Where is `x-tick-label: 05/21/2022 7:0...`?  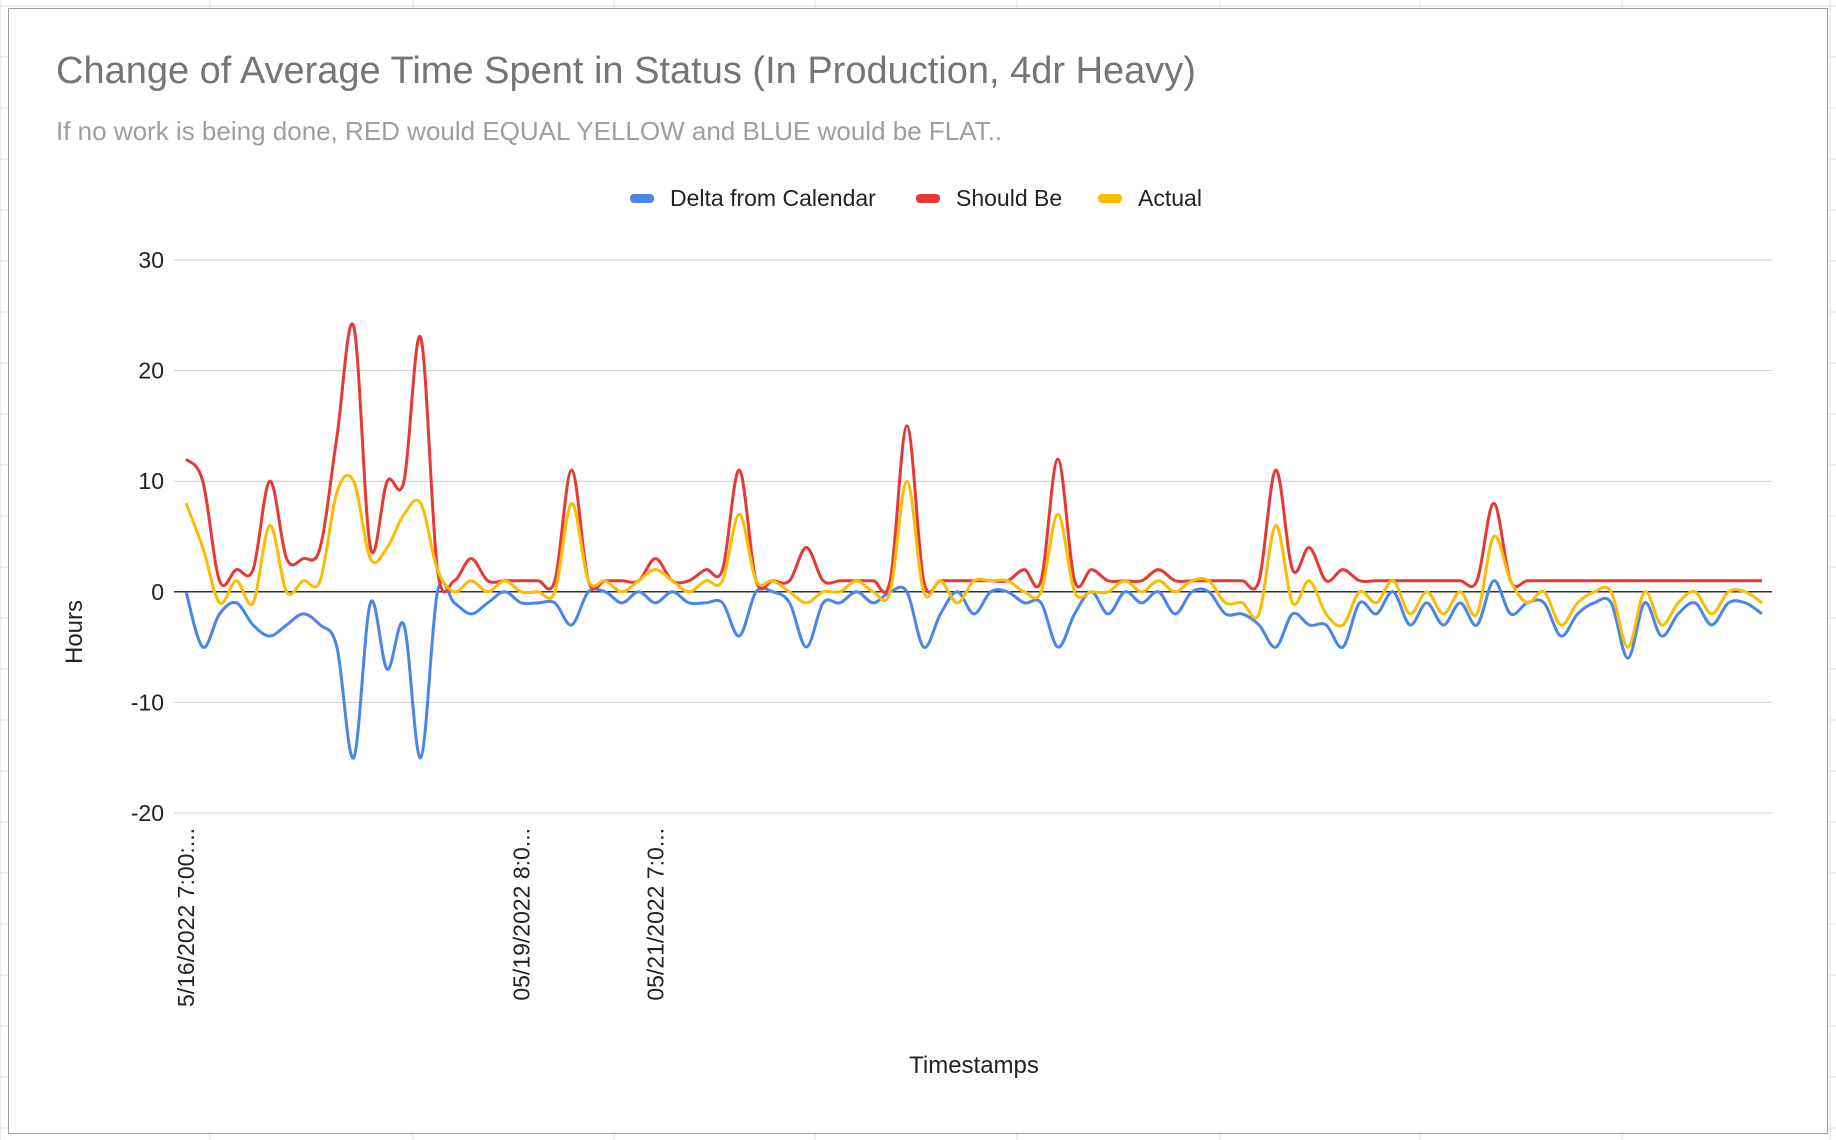
x-tick-label: 05/21/2022 7:0... is located at coordinates (655, 914).